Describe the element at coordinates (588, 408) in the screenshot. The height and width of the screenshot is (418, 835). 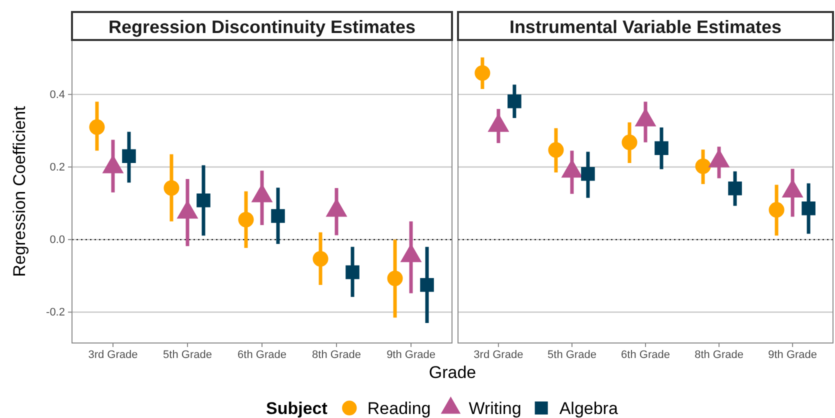
I see `legend-label: Algebra` at that location.